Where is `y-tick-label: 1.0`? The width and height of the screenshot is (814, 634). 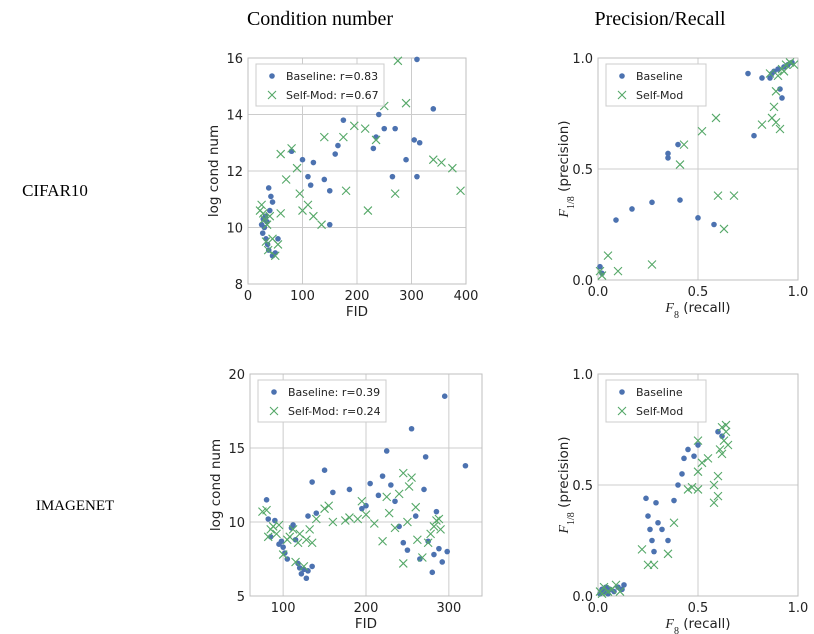 y-tick-label: 1.0 is located at coordinates (582, 59).